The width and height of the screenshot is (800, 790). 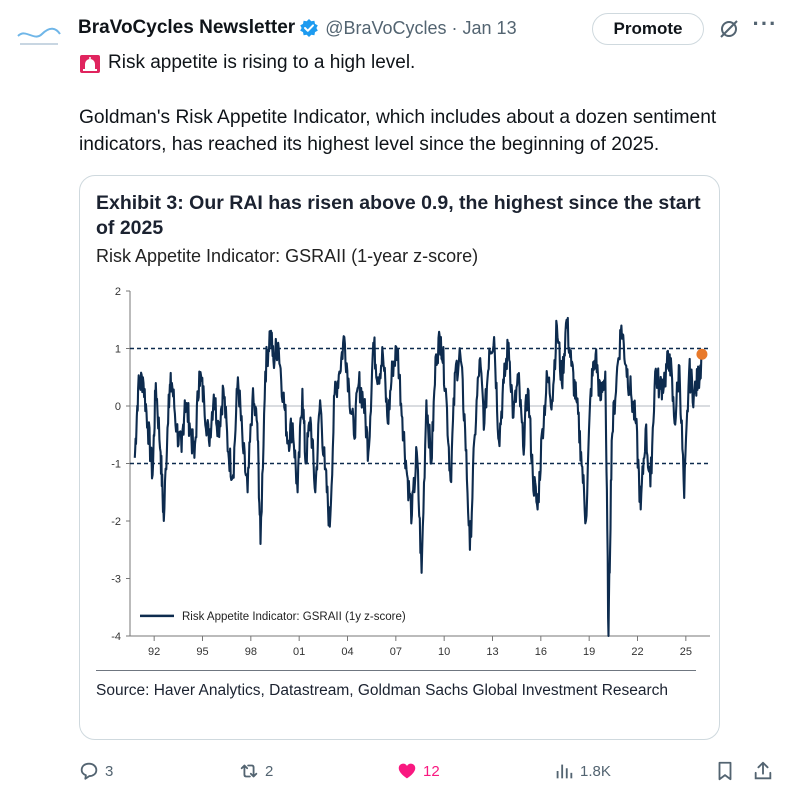 What do you see at coordinates (407, 771) in the screenshot?
I see `heart-icon` at bounding box center [407, 771].